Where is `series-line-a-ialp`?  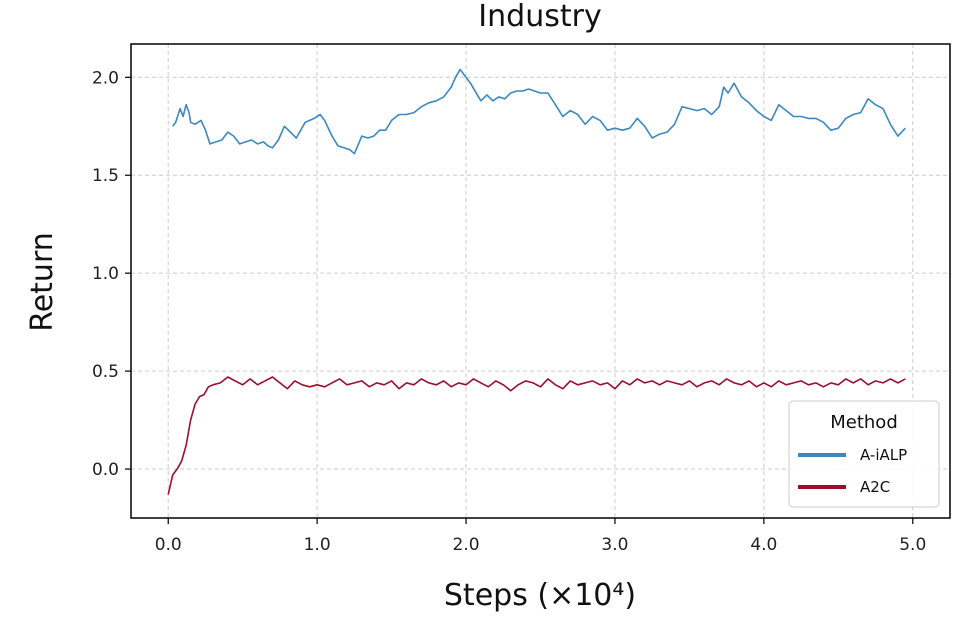
series-line-a-ialp is located at coordinates (539, 111).